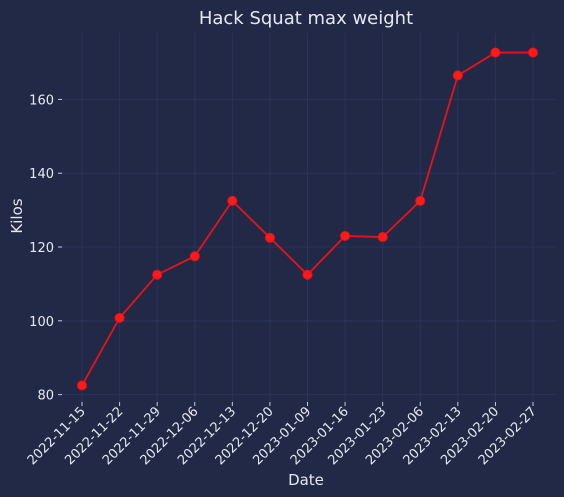  What do you see at coordinates (306, 480) in the screenshot?
I see `x-axis-label: Date` at bounding box center [306, 480].